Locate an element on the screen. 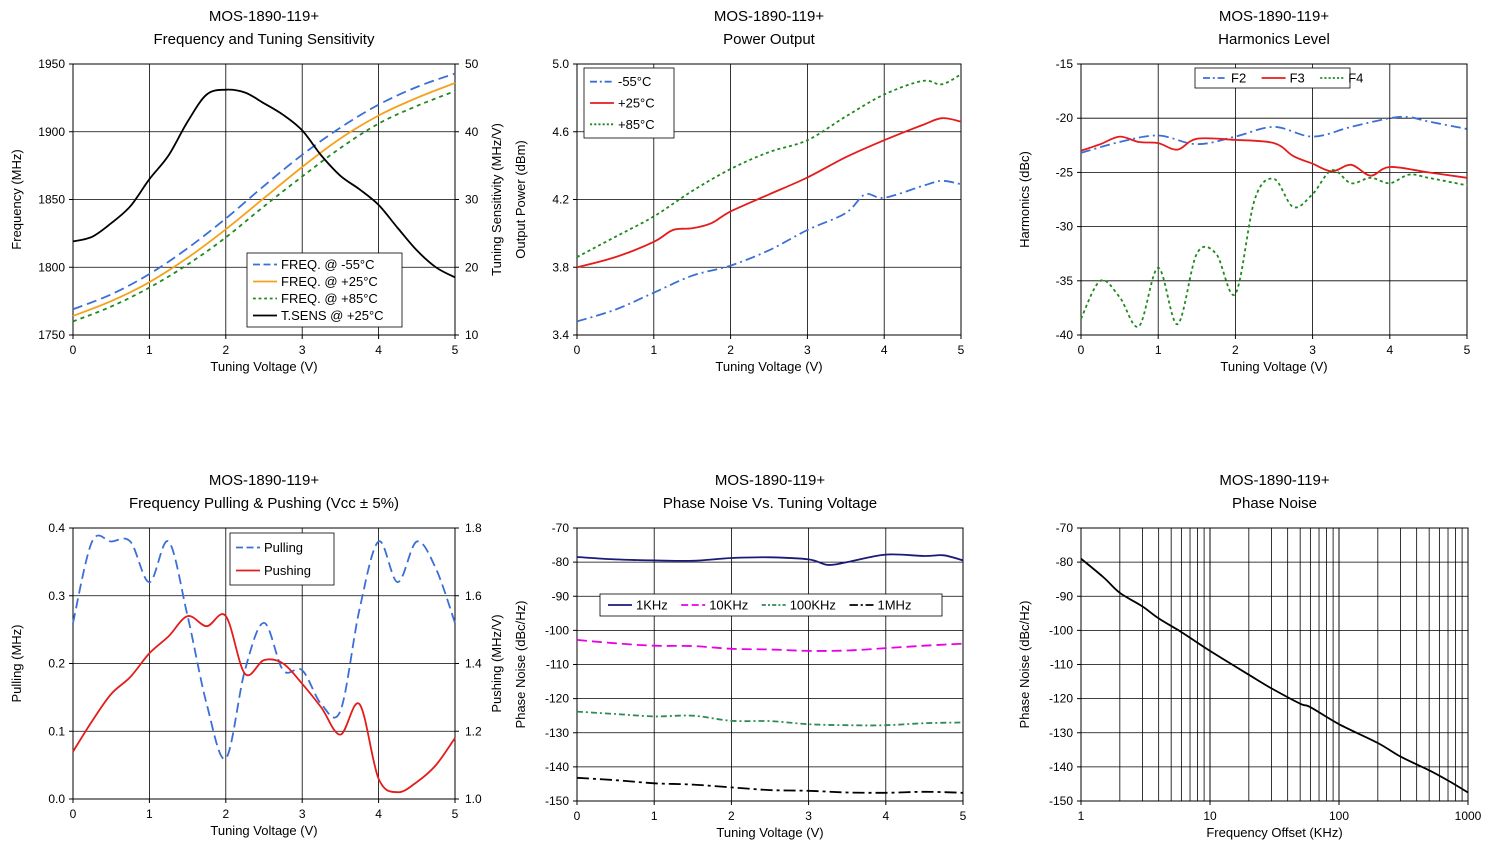 The height and width of the screenshot is (853, 1496). x-tick-label: 100 is located at coordinates (1339, 816).